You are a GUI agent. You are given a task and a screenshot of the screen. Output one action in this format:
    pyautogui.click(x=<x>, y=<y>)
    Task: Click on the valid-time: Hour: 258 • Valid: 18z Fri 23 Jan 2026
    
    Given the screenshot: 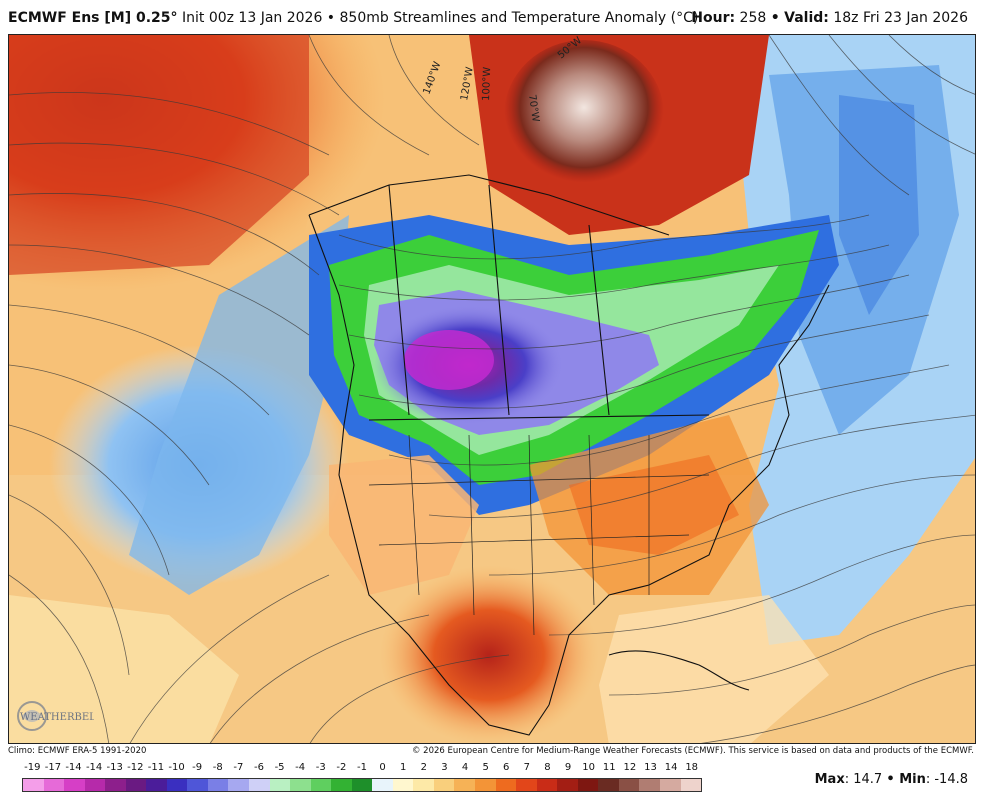 What is the action you would take?
    pyautogui.click(x=829, y=18)
    